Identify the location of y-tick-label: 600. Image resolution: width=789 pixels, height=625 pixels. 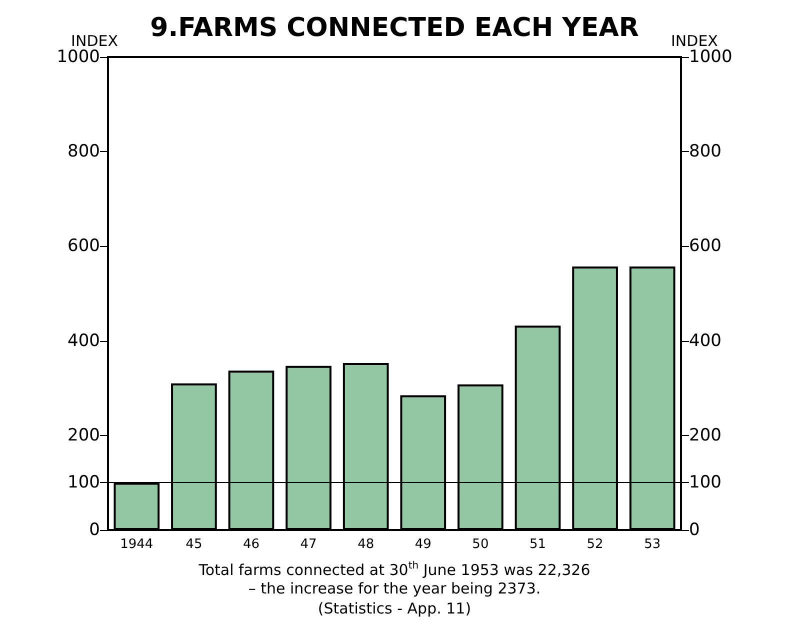
(84, 246).